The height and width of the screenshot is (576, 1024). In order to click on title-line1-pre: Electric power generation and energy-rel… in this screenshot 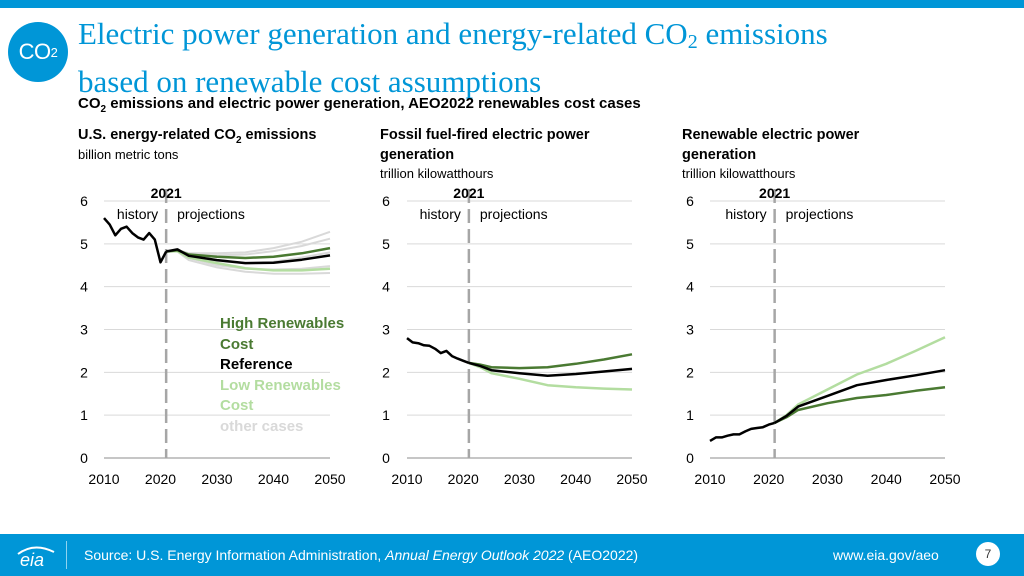, I will do `click(383, 33)`.